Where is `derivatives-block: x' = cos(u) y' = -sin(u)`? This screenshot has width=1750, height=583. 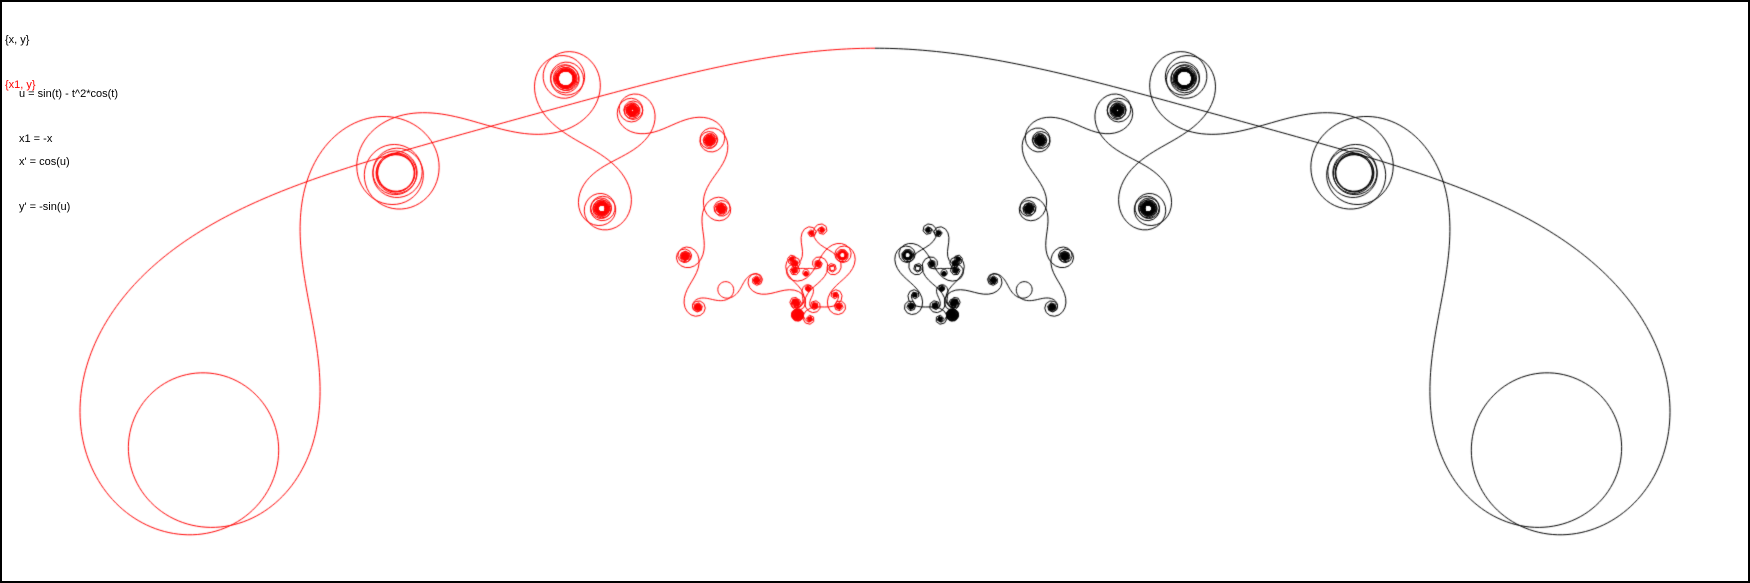 derivatives-block: x' = cos(u) y' = -sin(u) is located at coordinates (44, 185).